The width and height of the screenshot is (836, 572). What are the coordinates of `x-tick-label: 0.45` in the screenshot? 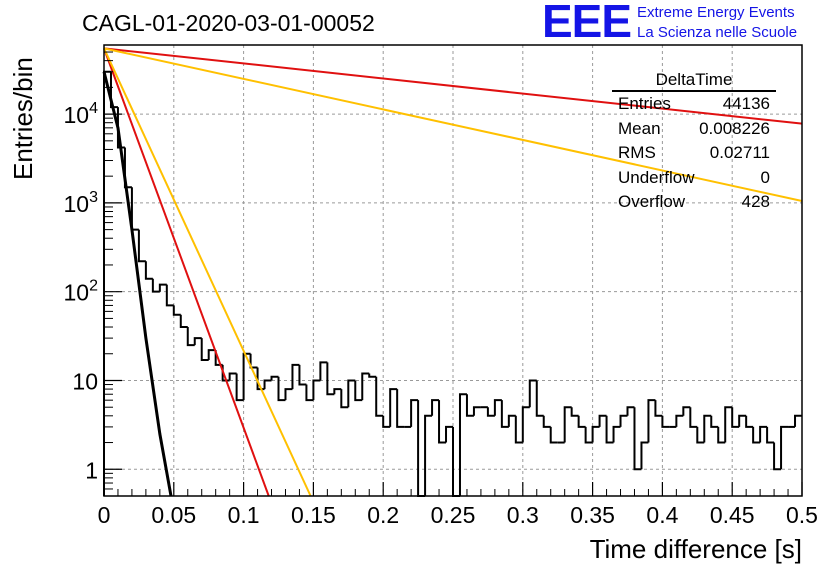 It's located at (732, 515).